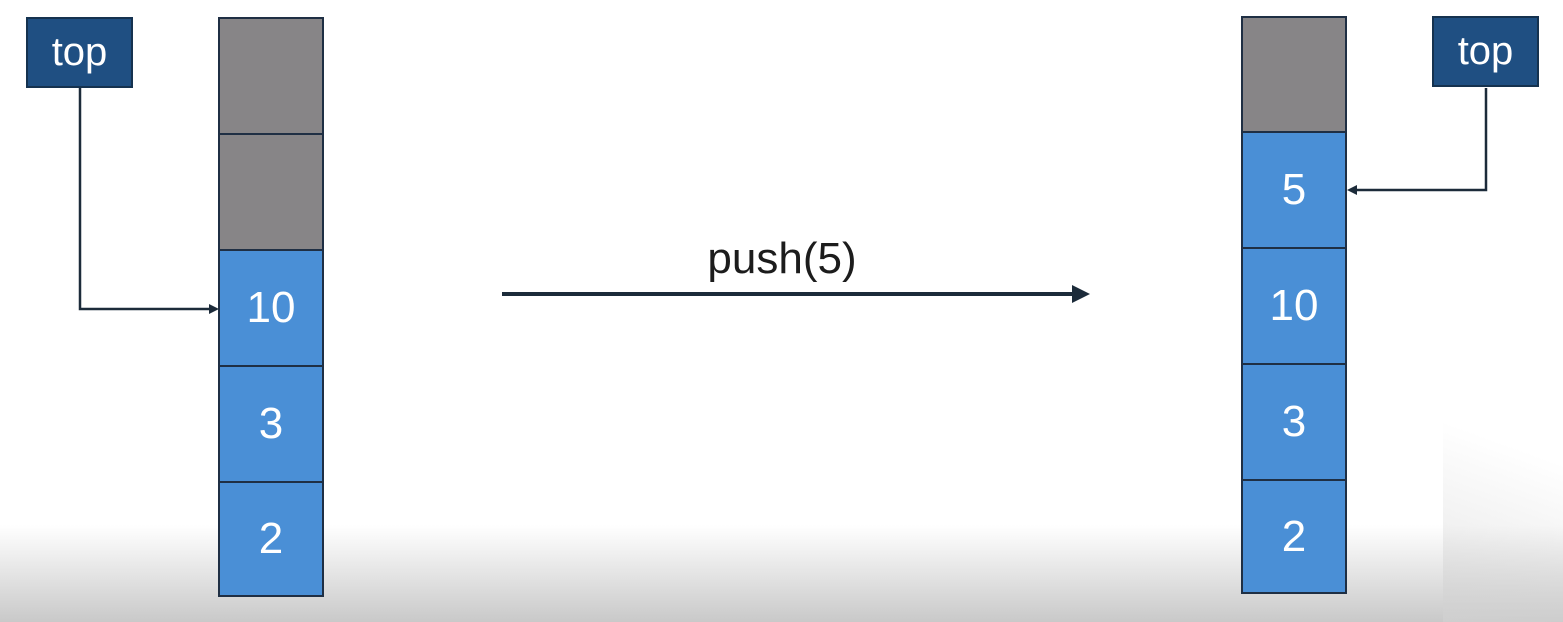 The width and height of the screenshot is (1563, 622). Describe the element at coordinates (144, 199) in the screenshot. I see `pointer-line-before` at that location.